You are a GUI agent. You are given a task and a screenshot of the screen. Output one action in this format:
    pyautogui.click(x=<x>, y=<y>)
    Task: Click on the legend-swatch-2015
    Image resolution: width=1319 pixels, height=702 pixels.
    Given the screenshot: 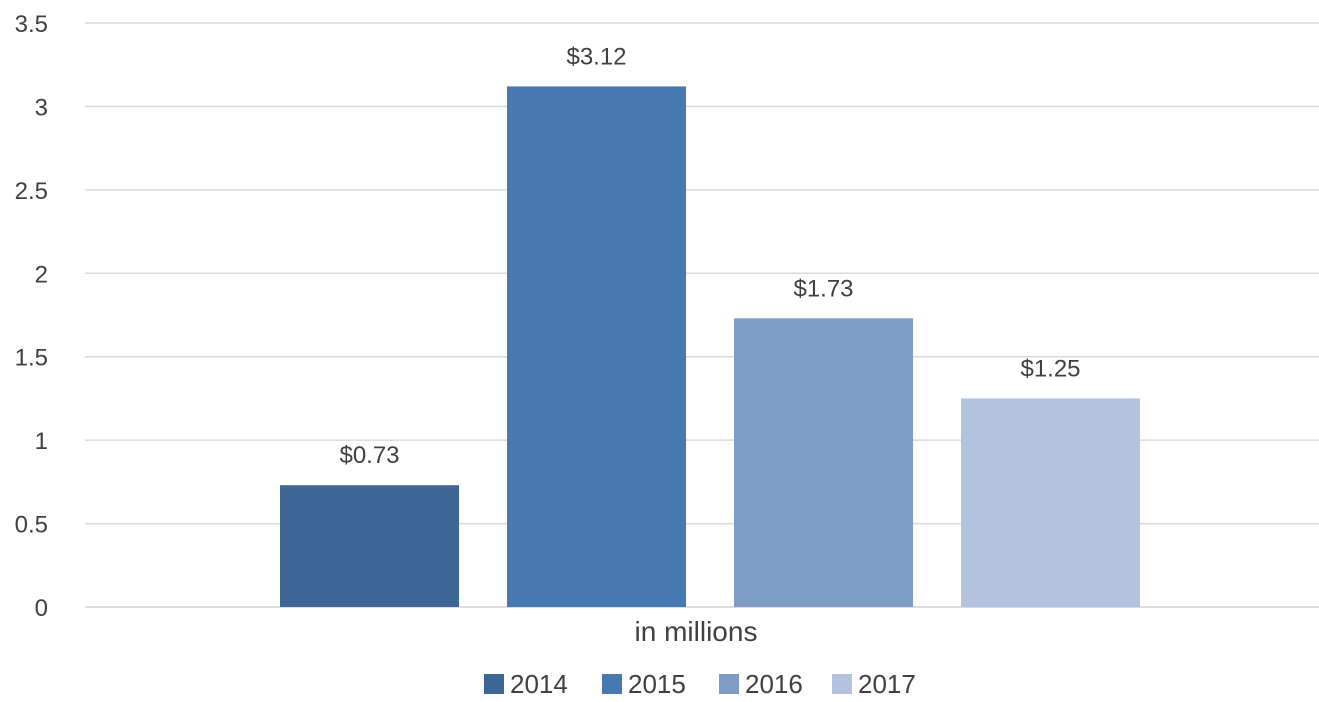 What is the action you would take?
    pyautogui.click(x=612, y=684)
    